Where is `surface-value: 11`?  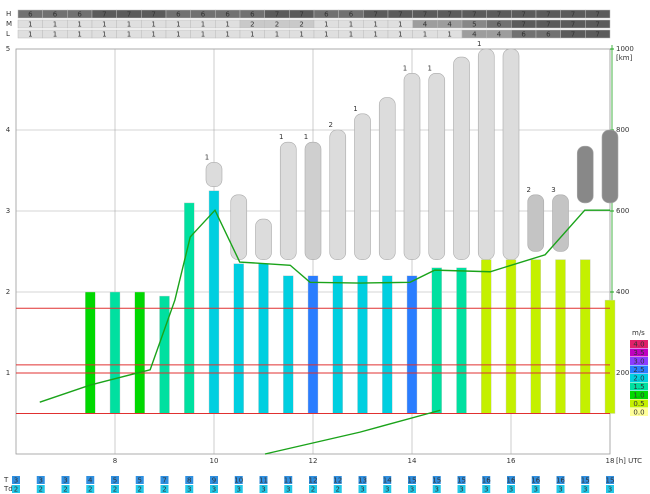
surface-value: 11 is located at coordinates (288, 481).